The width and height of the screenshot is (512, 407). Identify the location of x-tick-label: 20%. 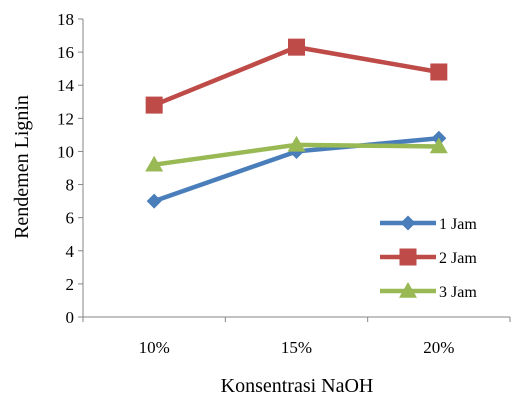
(438, 347).